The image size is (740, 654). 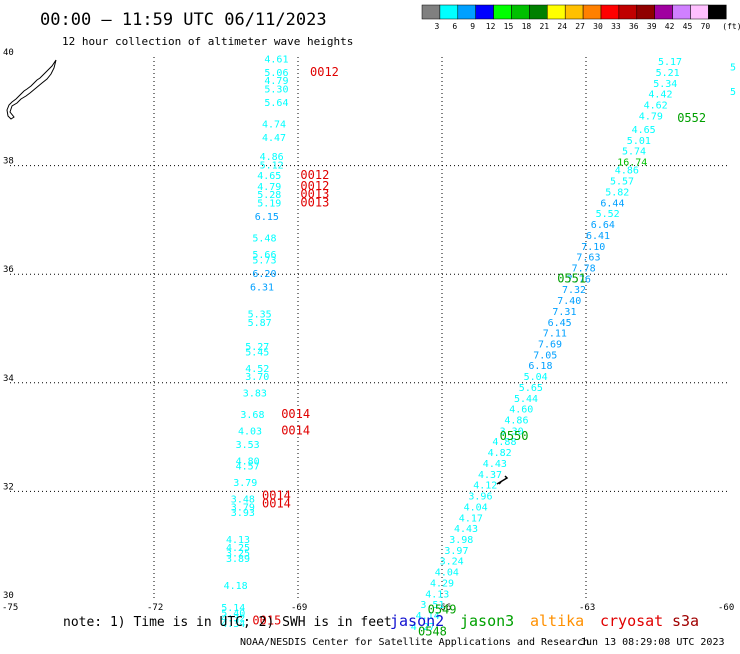 What do you see at coordinates (490, 475) in the screenshot?
I see `wave-height-label: 4.37` at bounding box center [490, 475].